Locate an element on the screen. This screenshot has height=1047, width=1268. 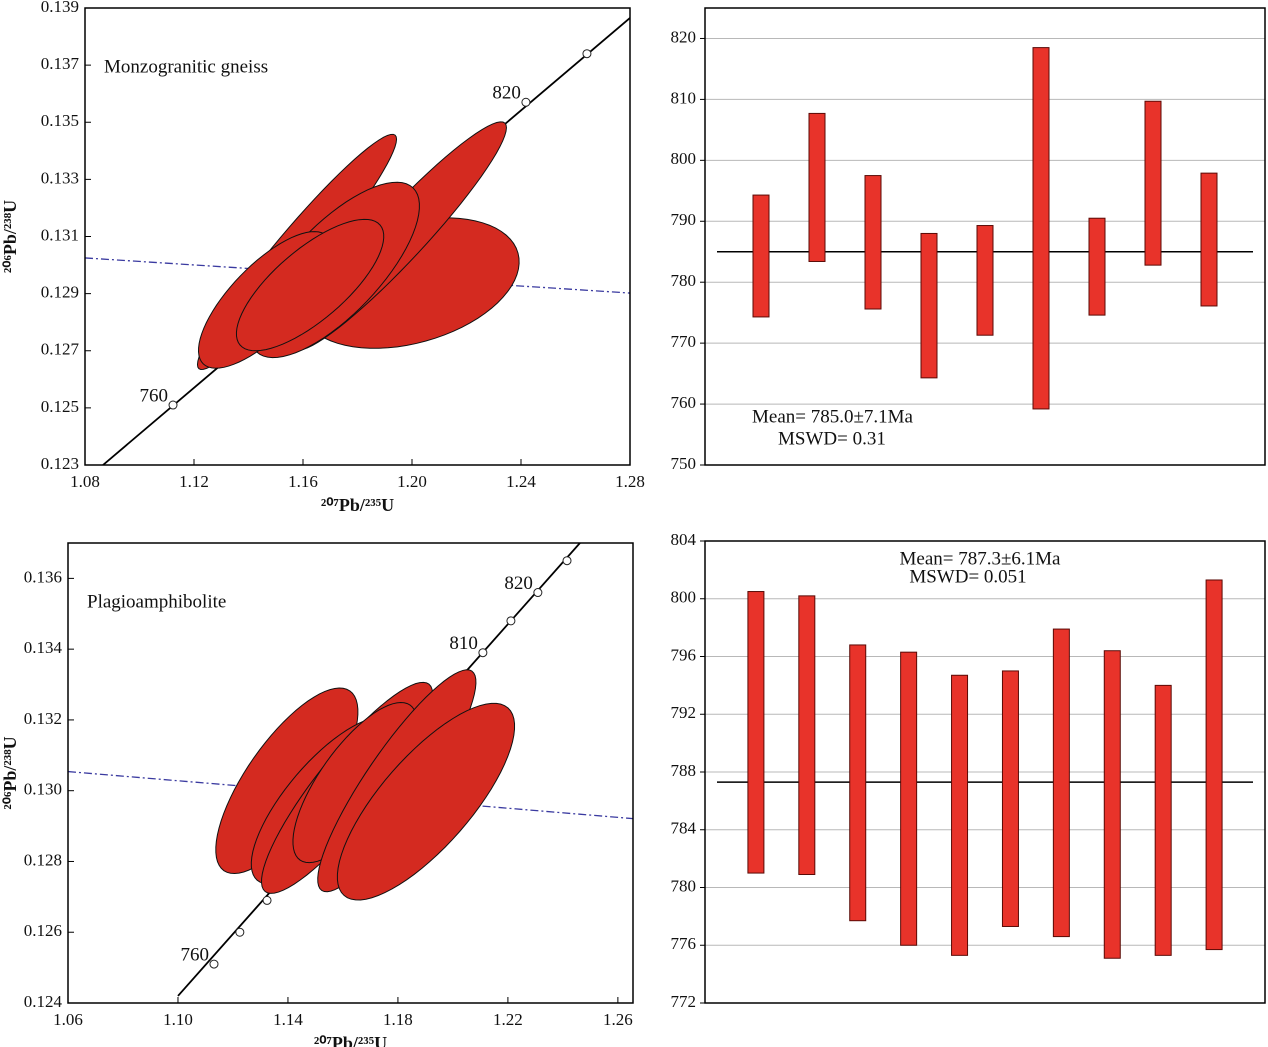
y-tick-label: 0.132 is located at coordinates (43, 718).